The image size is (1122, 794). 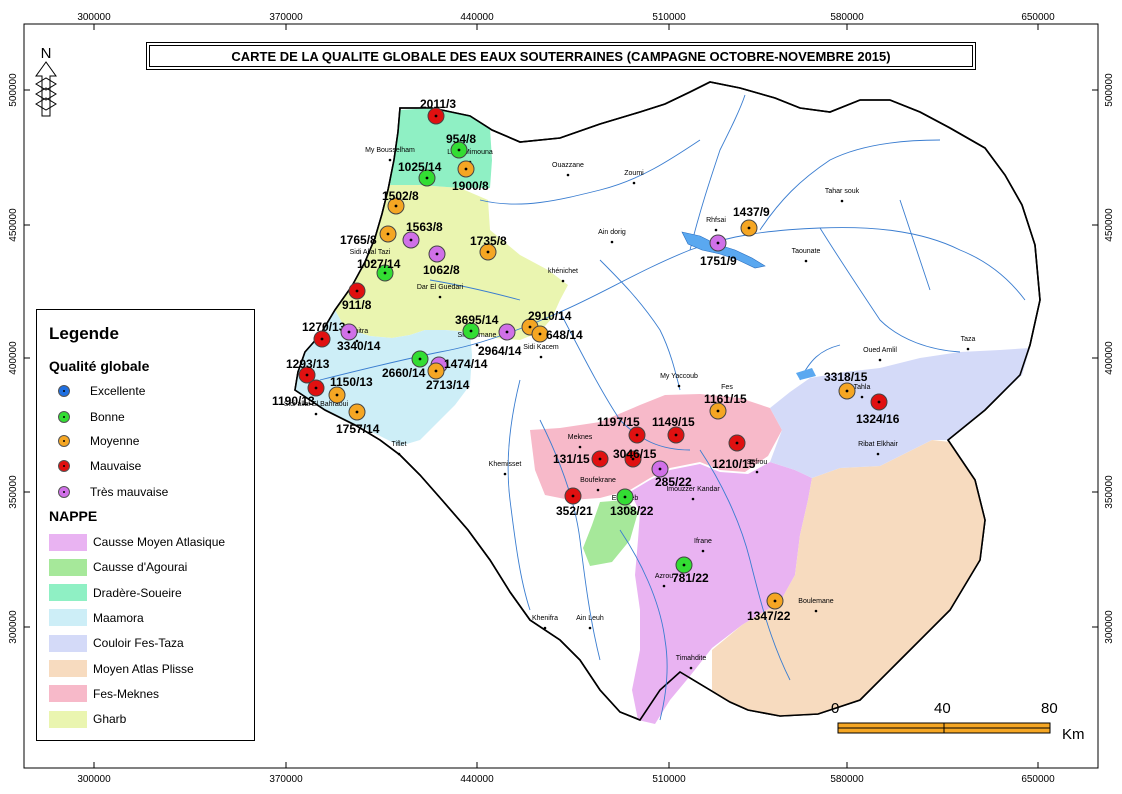 What do you see at coordinates (968, 339) in the screenshot?
I see `city-label: Taza` at bounding box center [968, 339].